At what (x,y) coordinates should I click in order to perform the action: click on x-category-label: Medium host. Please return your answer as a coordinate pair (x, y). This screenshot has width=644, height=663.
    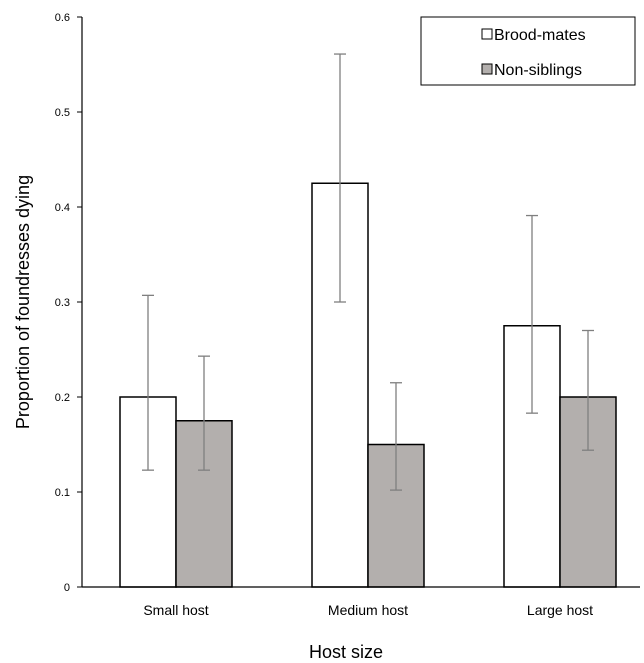
    Looking at the image, I should click on (368, 610).